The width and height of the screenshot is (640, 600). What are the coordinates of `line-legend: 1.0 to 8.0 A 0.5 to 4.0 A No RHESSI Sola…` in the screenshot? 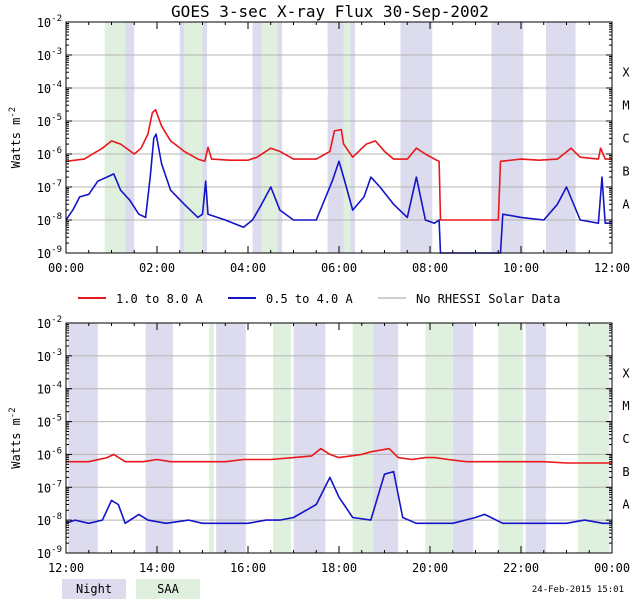 It's located at (319, 299).